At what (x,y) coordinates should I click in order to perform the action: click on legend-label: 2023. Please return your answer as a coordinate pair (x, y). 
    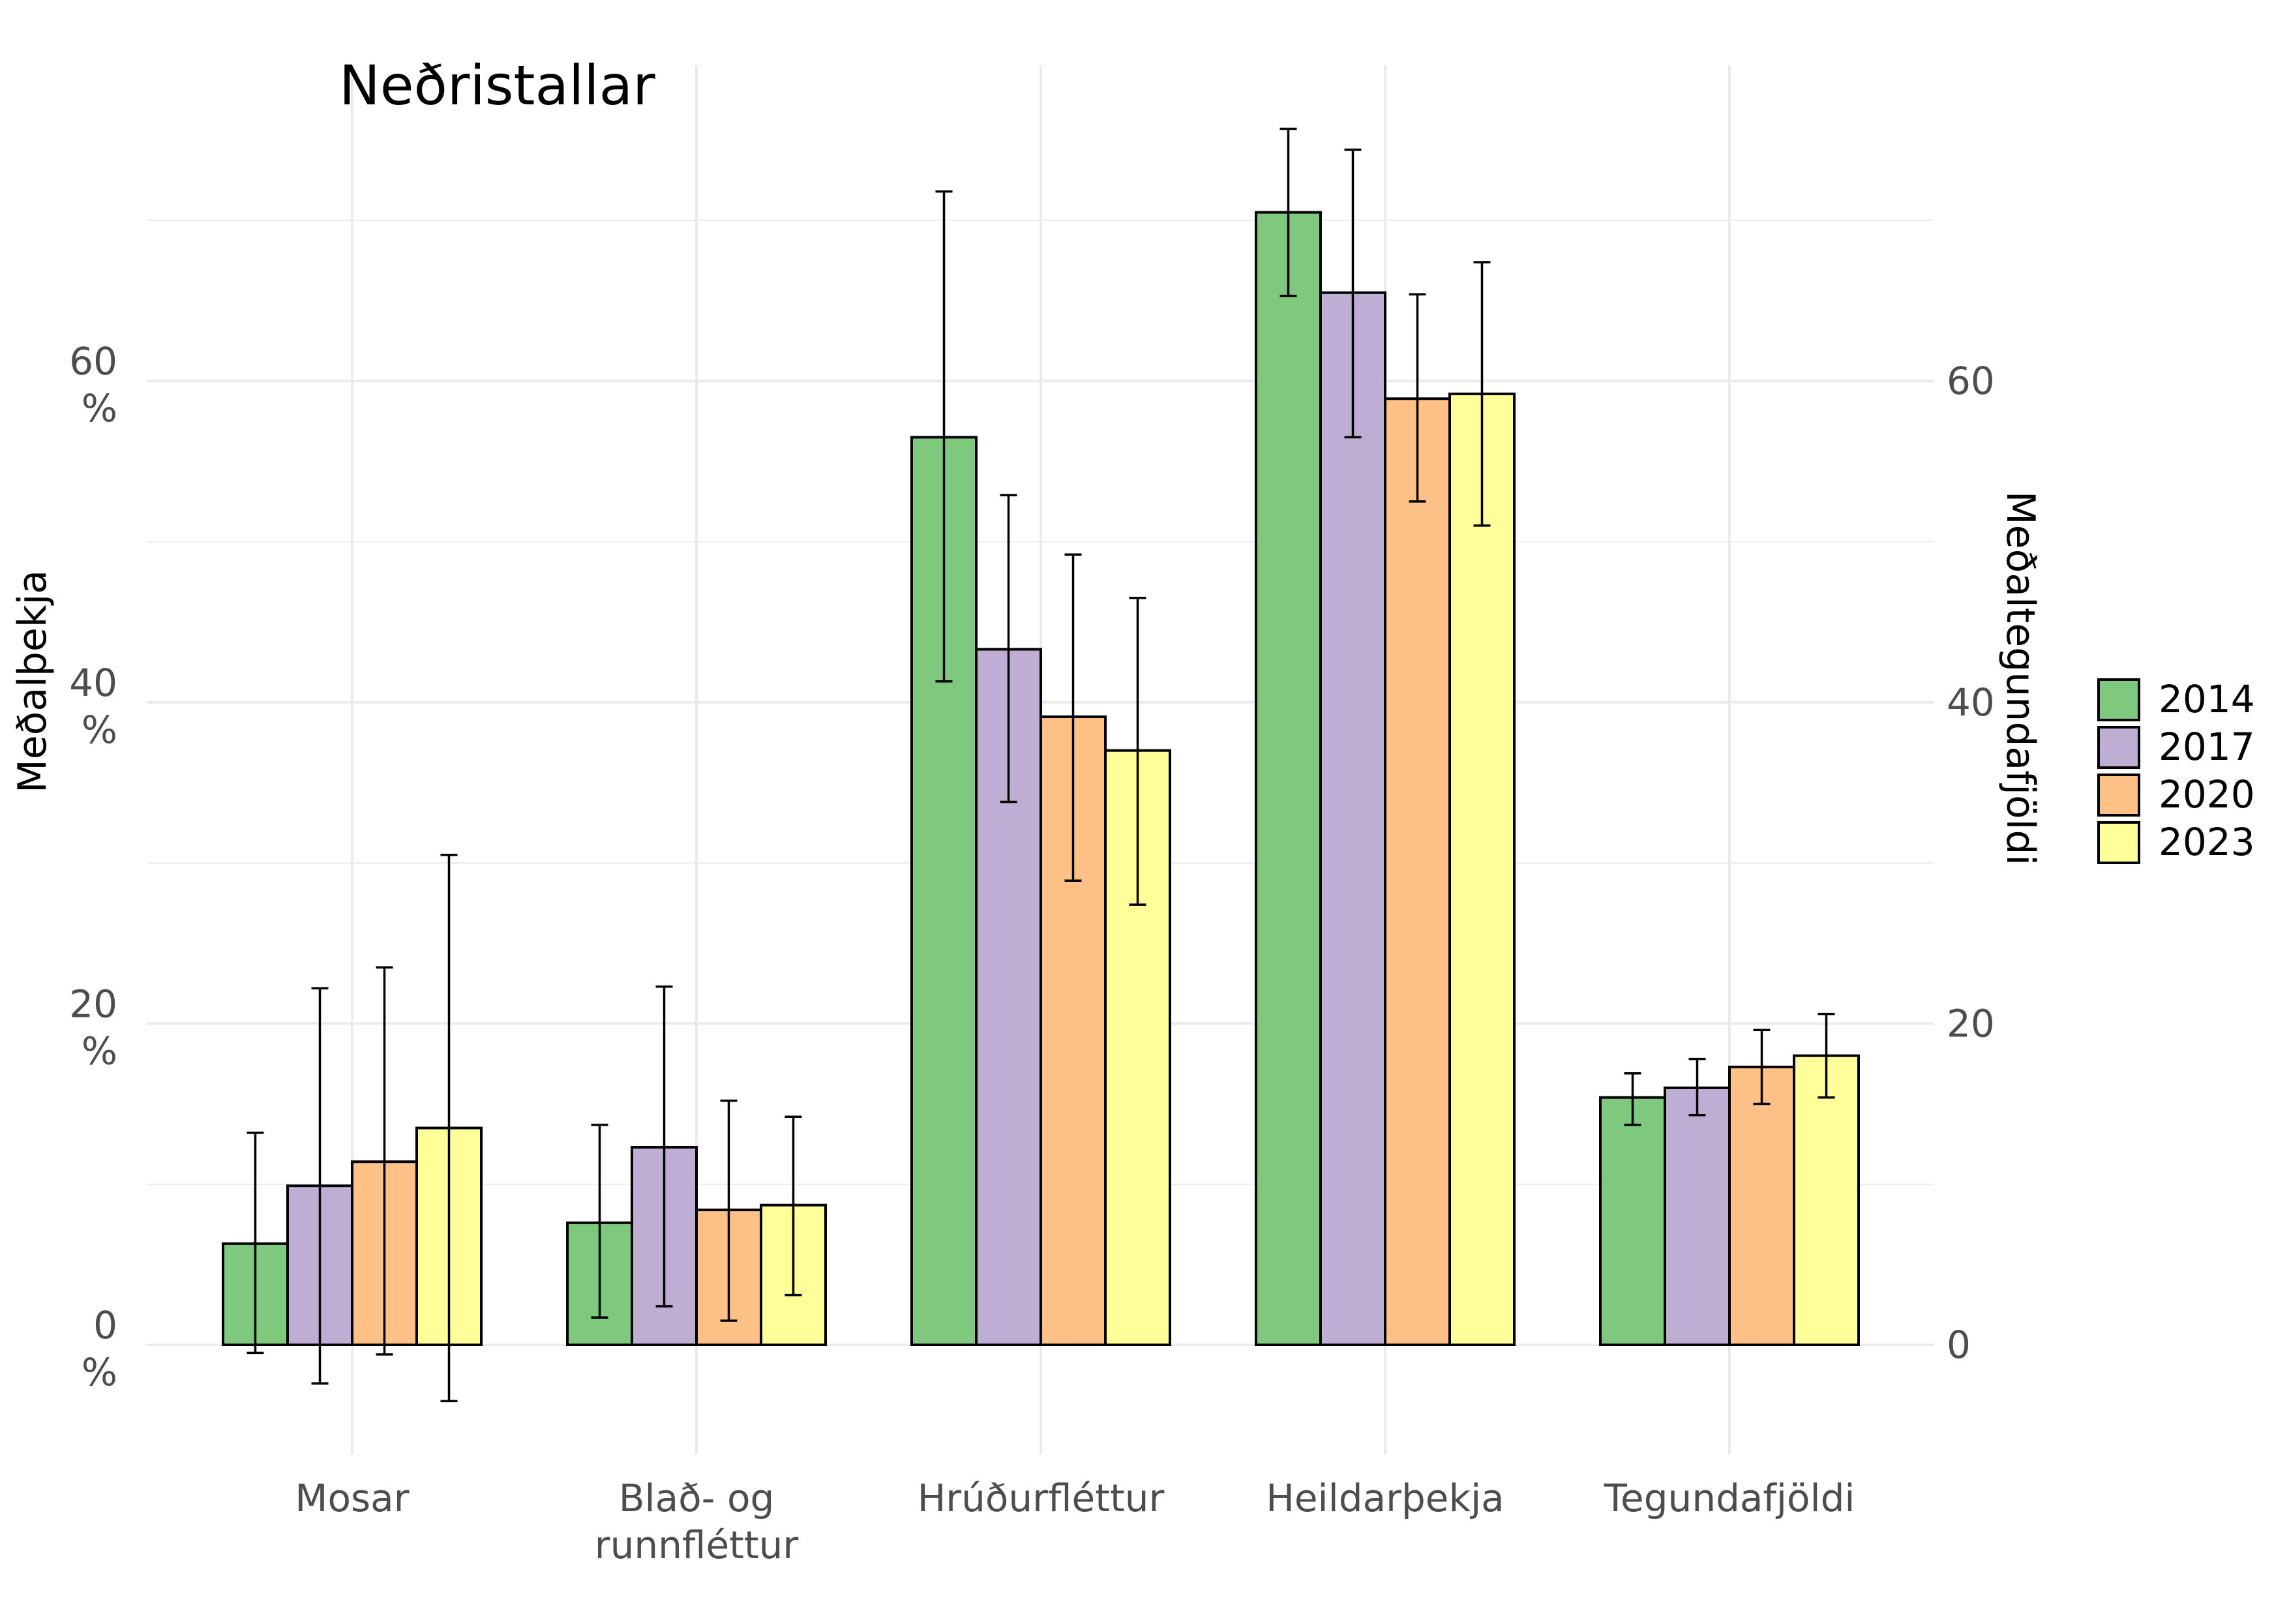
    Looking at the image, I should click on (2207, 842).